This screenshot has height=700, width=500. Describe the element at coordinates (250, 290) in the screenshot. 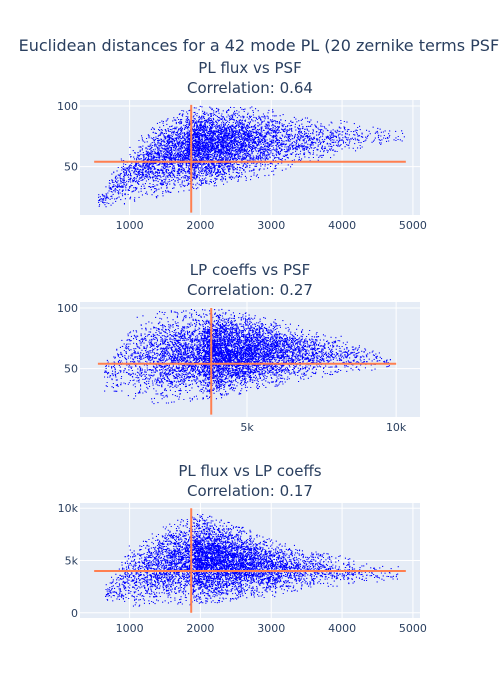

I see `subplot-2-correlation: Correlation: 0.27` at that location.